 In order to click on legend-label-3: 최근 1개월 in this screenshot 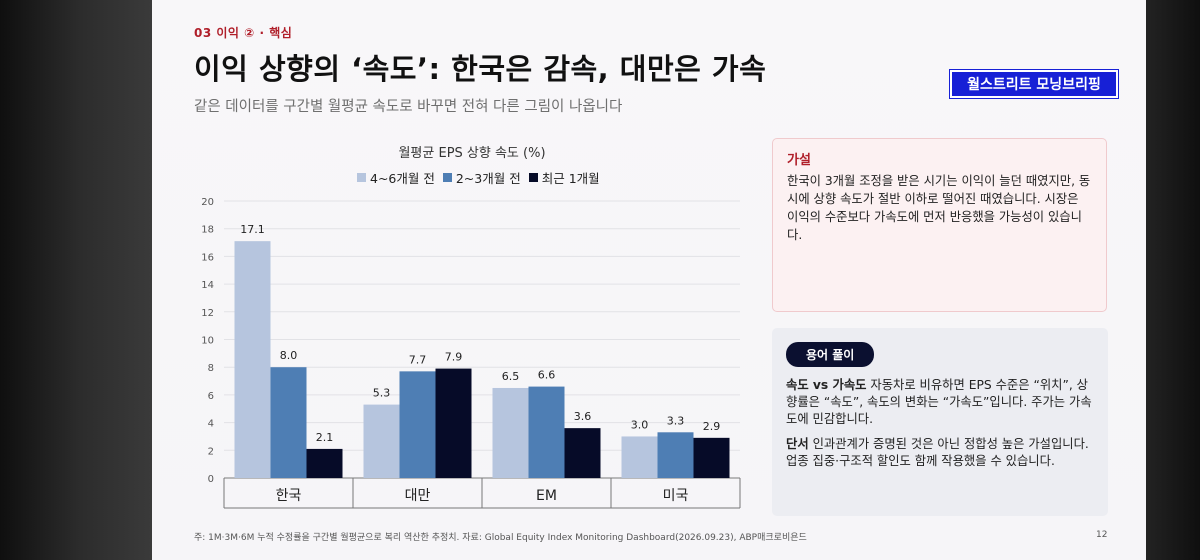, I will do `click(570, 178)`.